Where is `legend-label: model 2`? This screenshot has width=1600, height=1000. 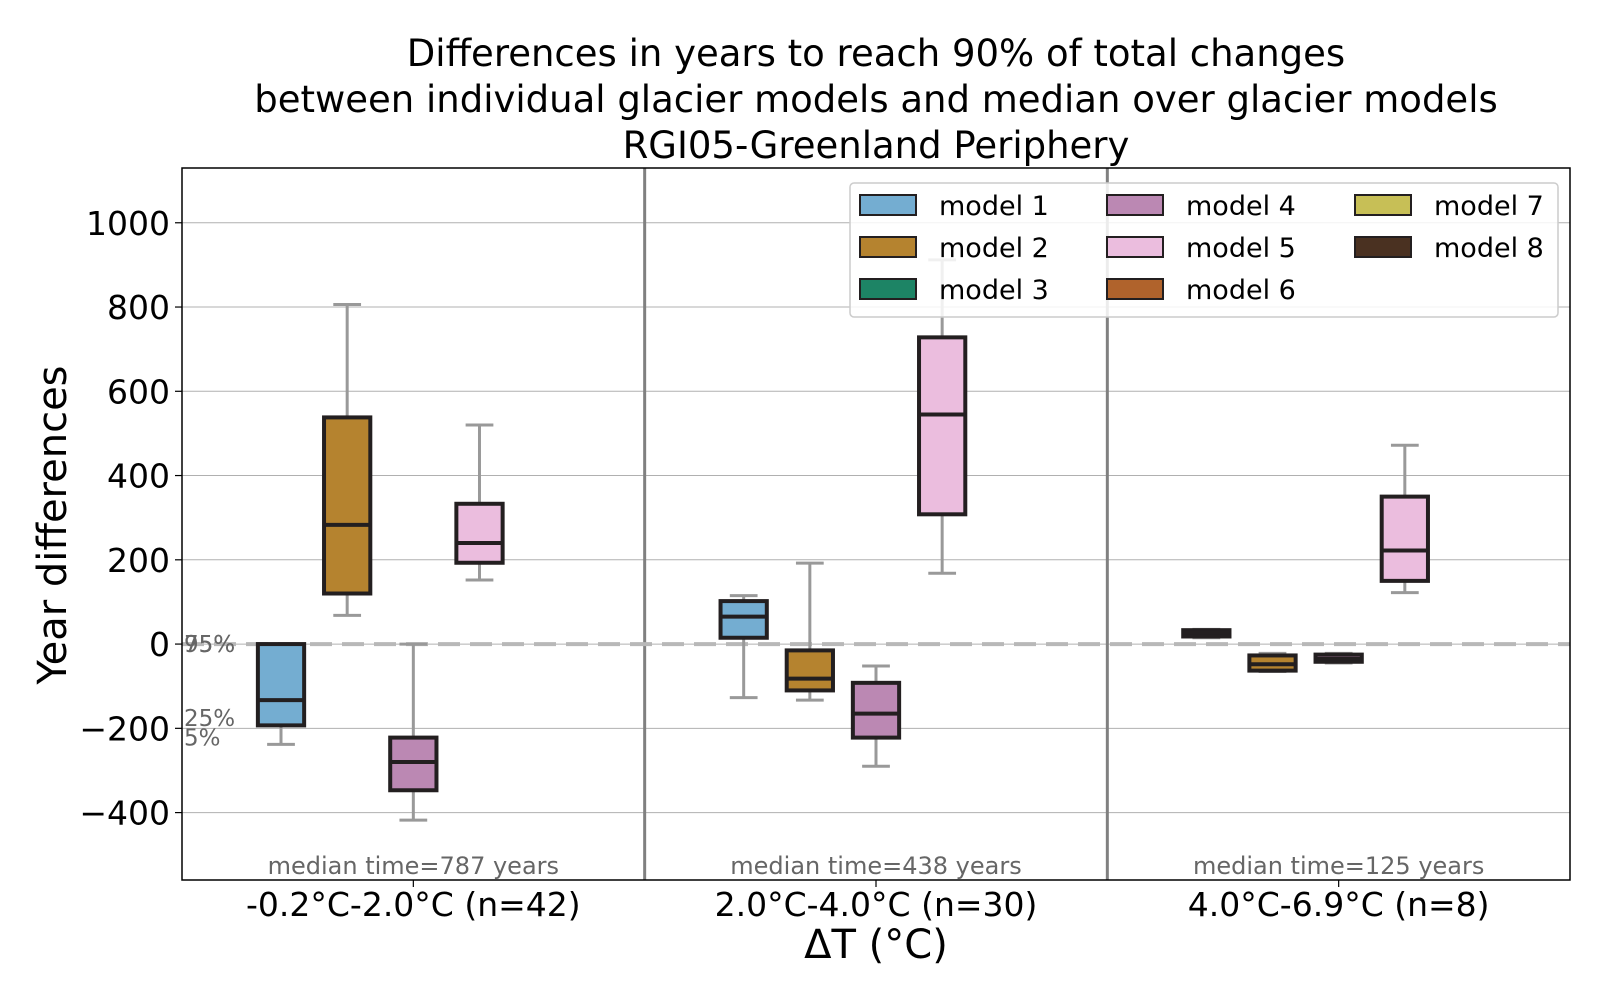 legend-label: model 2 is located at coordinates (994, 248).